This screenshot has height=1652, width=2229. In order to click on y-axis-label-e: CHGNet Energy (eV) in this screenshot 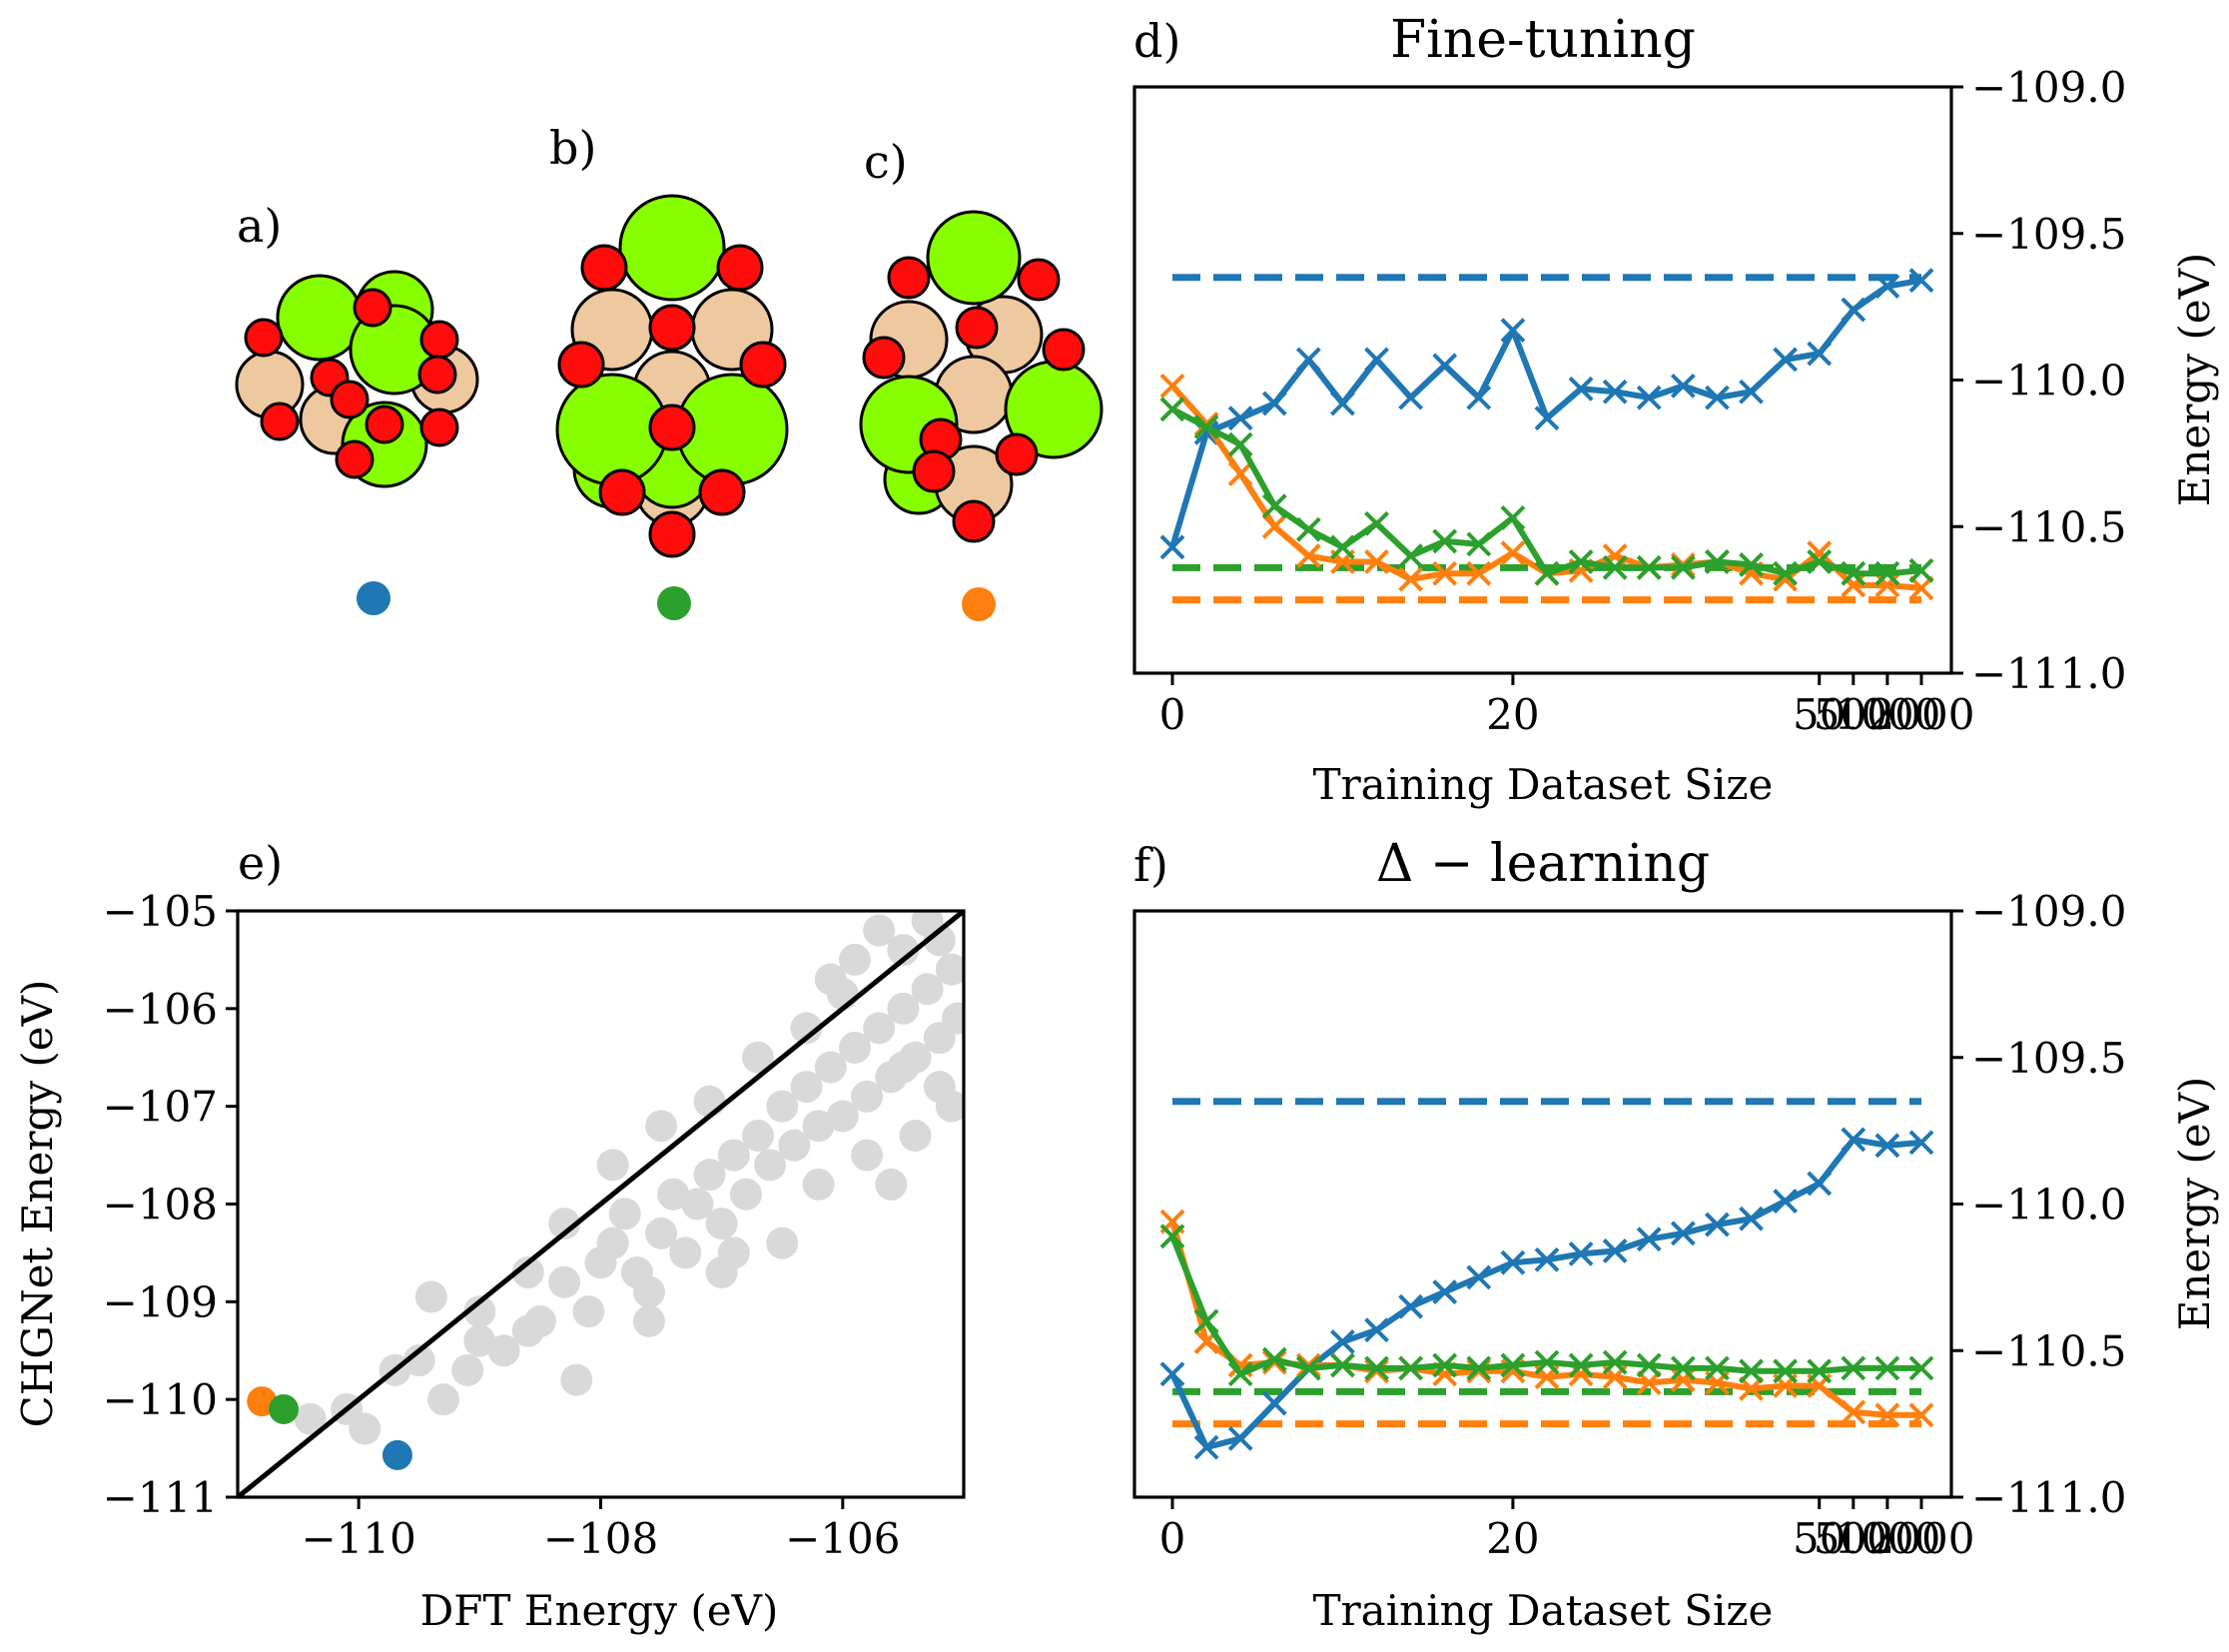, I will do `click(37, 1204)`.